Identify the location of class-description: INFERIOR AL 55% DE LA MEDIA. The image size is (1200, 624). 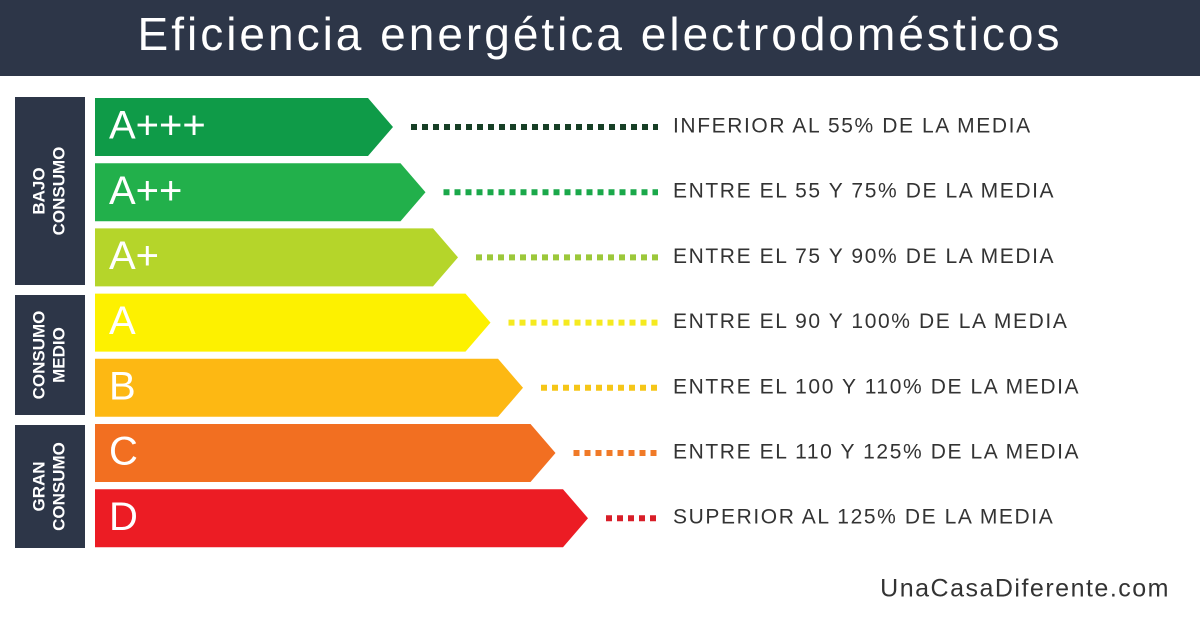
(852, 126).